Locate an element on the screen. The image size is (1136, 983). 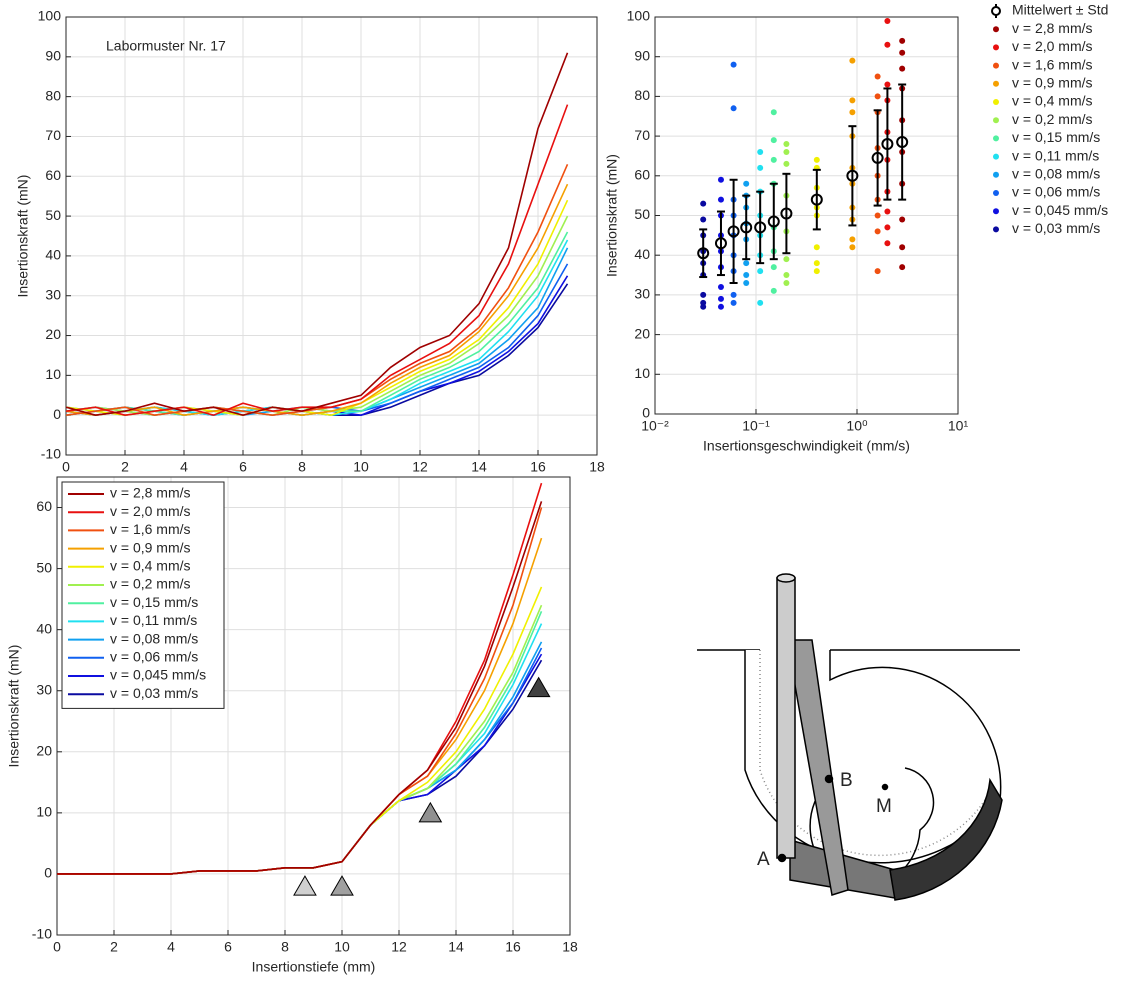
x-axis-label: Insertionsgeschwindigkeit (mm/s) is located at coordinates (806, 446).